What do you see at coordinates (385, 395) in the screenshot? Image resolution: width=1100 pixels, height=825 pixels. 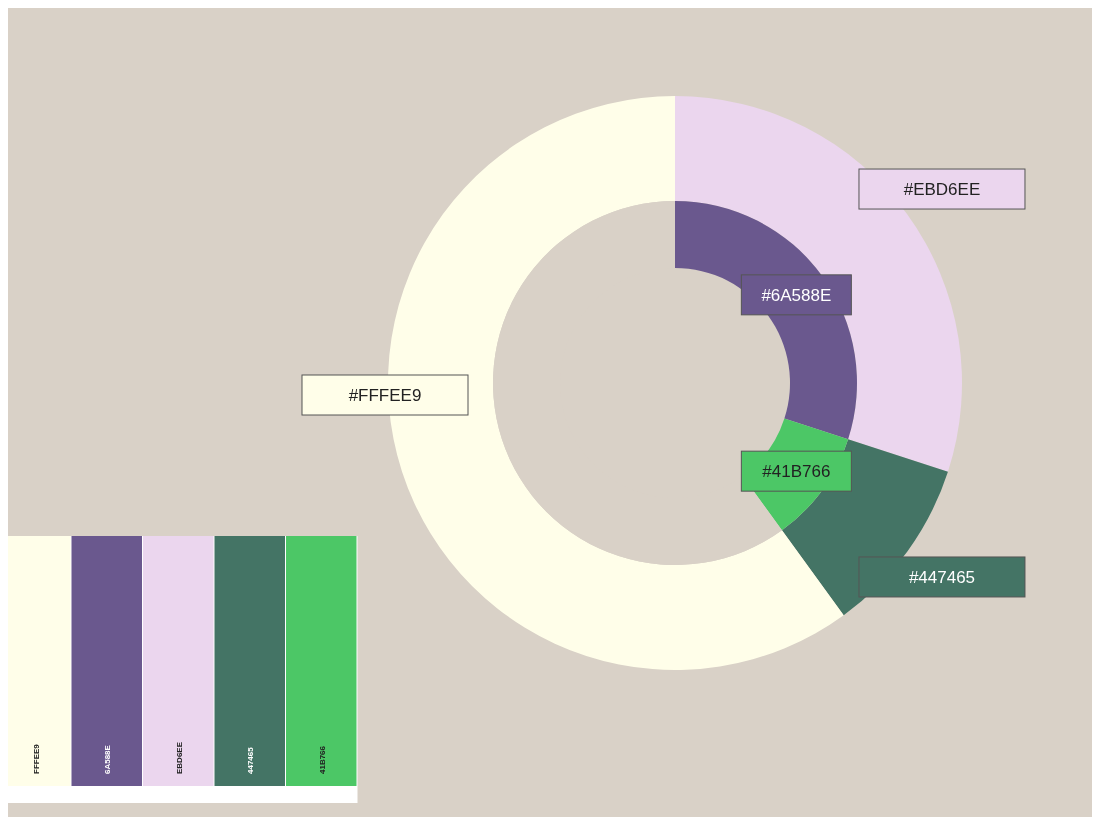 I see `slice-label: #FFFEE9` at bounding box center [385, 395].